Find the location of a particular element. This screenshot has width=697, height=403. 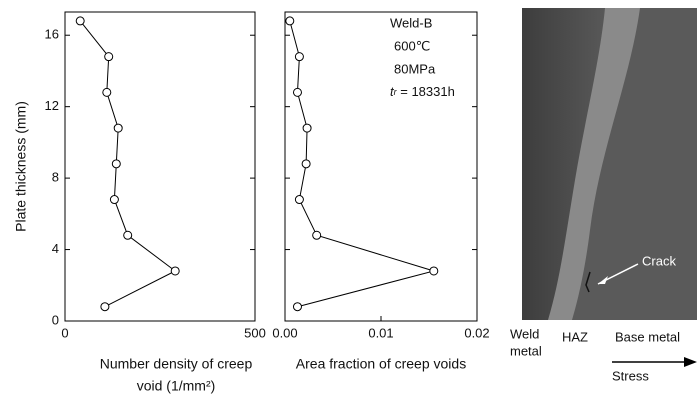

weld-region is located at coordinates (563, 164).